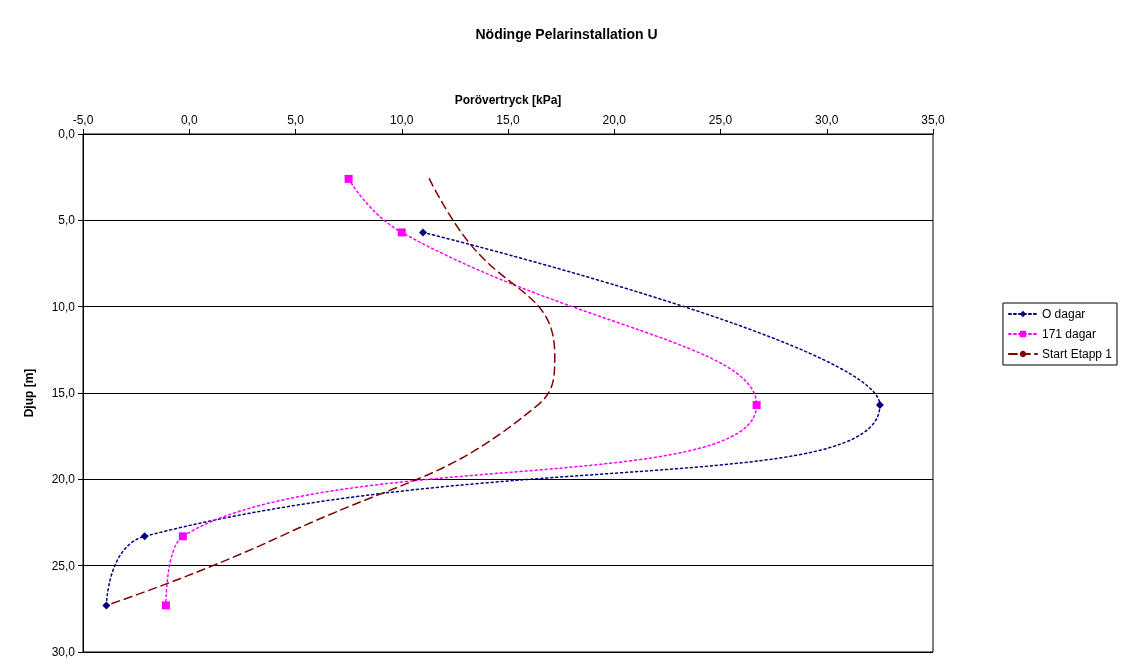 The image size is (1133, 668). I want to click on legend-label: O dagar, so click(1063, 314).